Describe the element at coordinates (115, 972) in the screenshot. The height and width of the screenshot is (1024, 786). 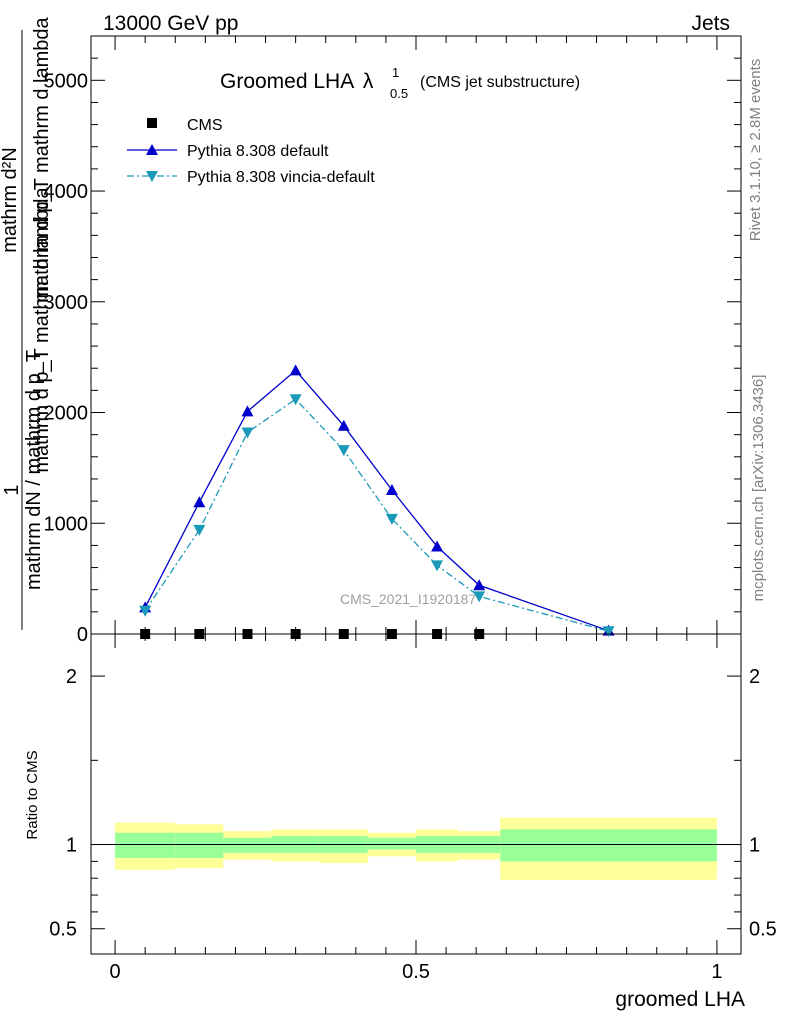
I see `ratio-x-tick-label: 0` at that location.